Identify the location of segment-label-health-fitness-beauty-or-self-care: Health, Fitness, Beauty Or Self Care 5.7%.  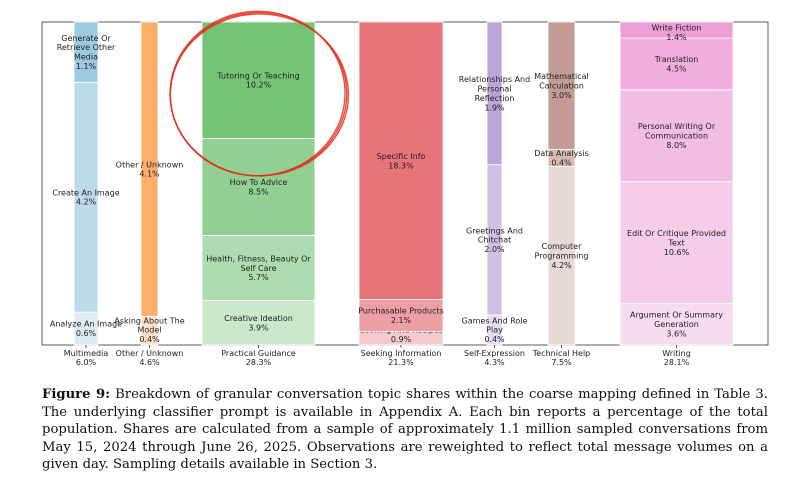
(258, 268).